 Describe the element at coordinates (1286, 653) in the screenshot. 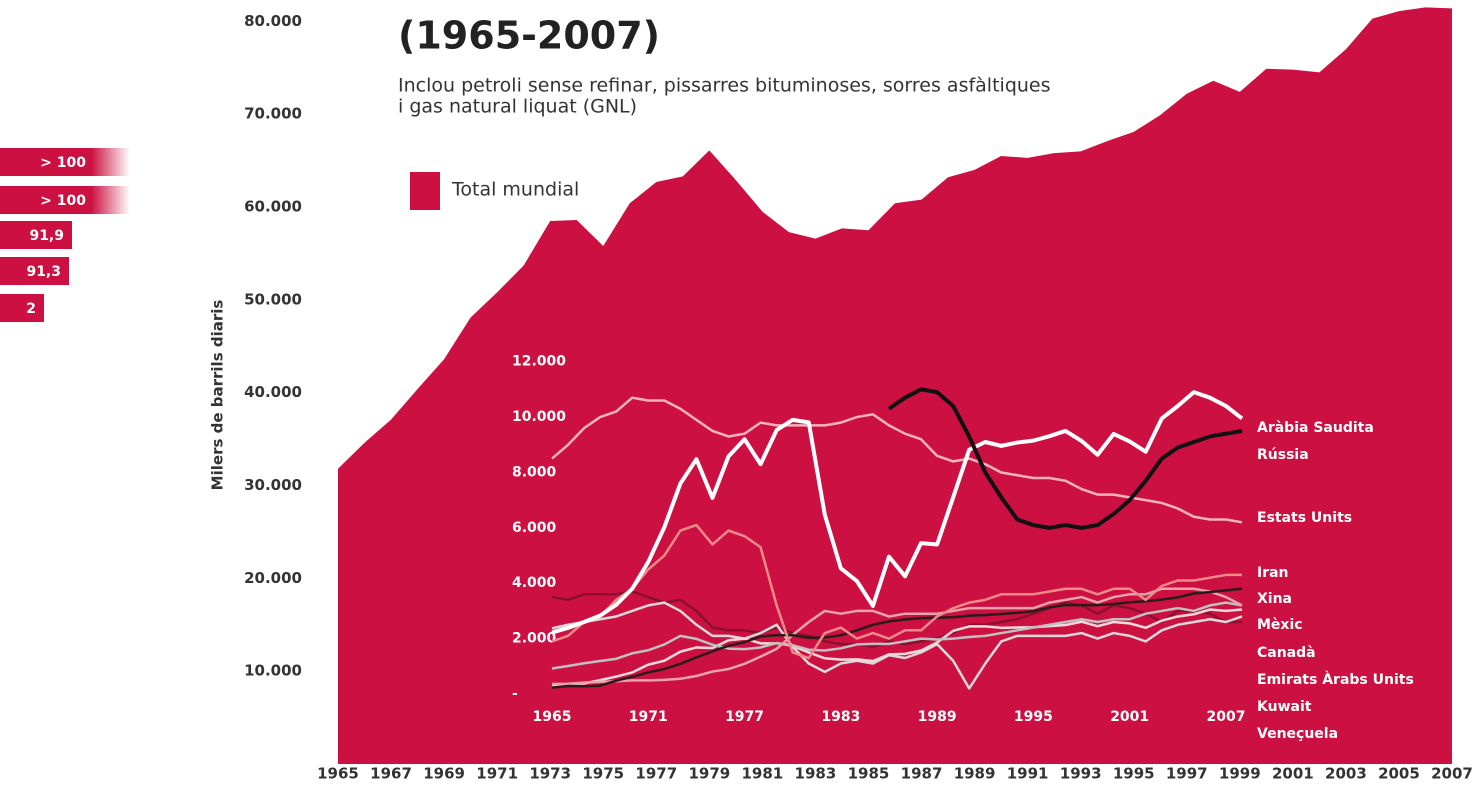

I see `series-label: Canadà` at that location.